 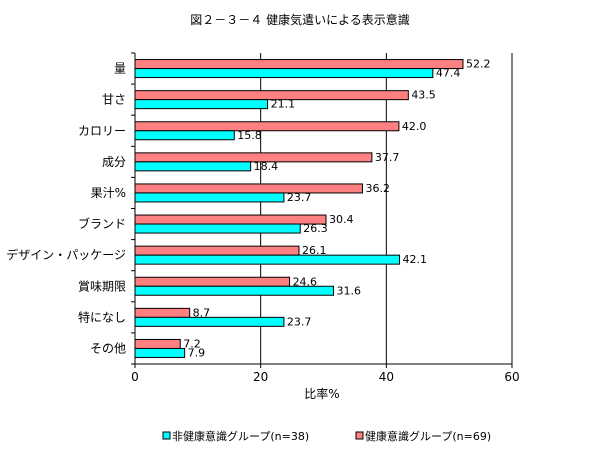 What do you see at coordinates (114, 162) in the screenshot?
I see `category-label-3: 成分` at bounding box center [114, 162].